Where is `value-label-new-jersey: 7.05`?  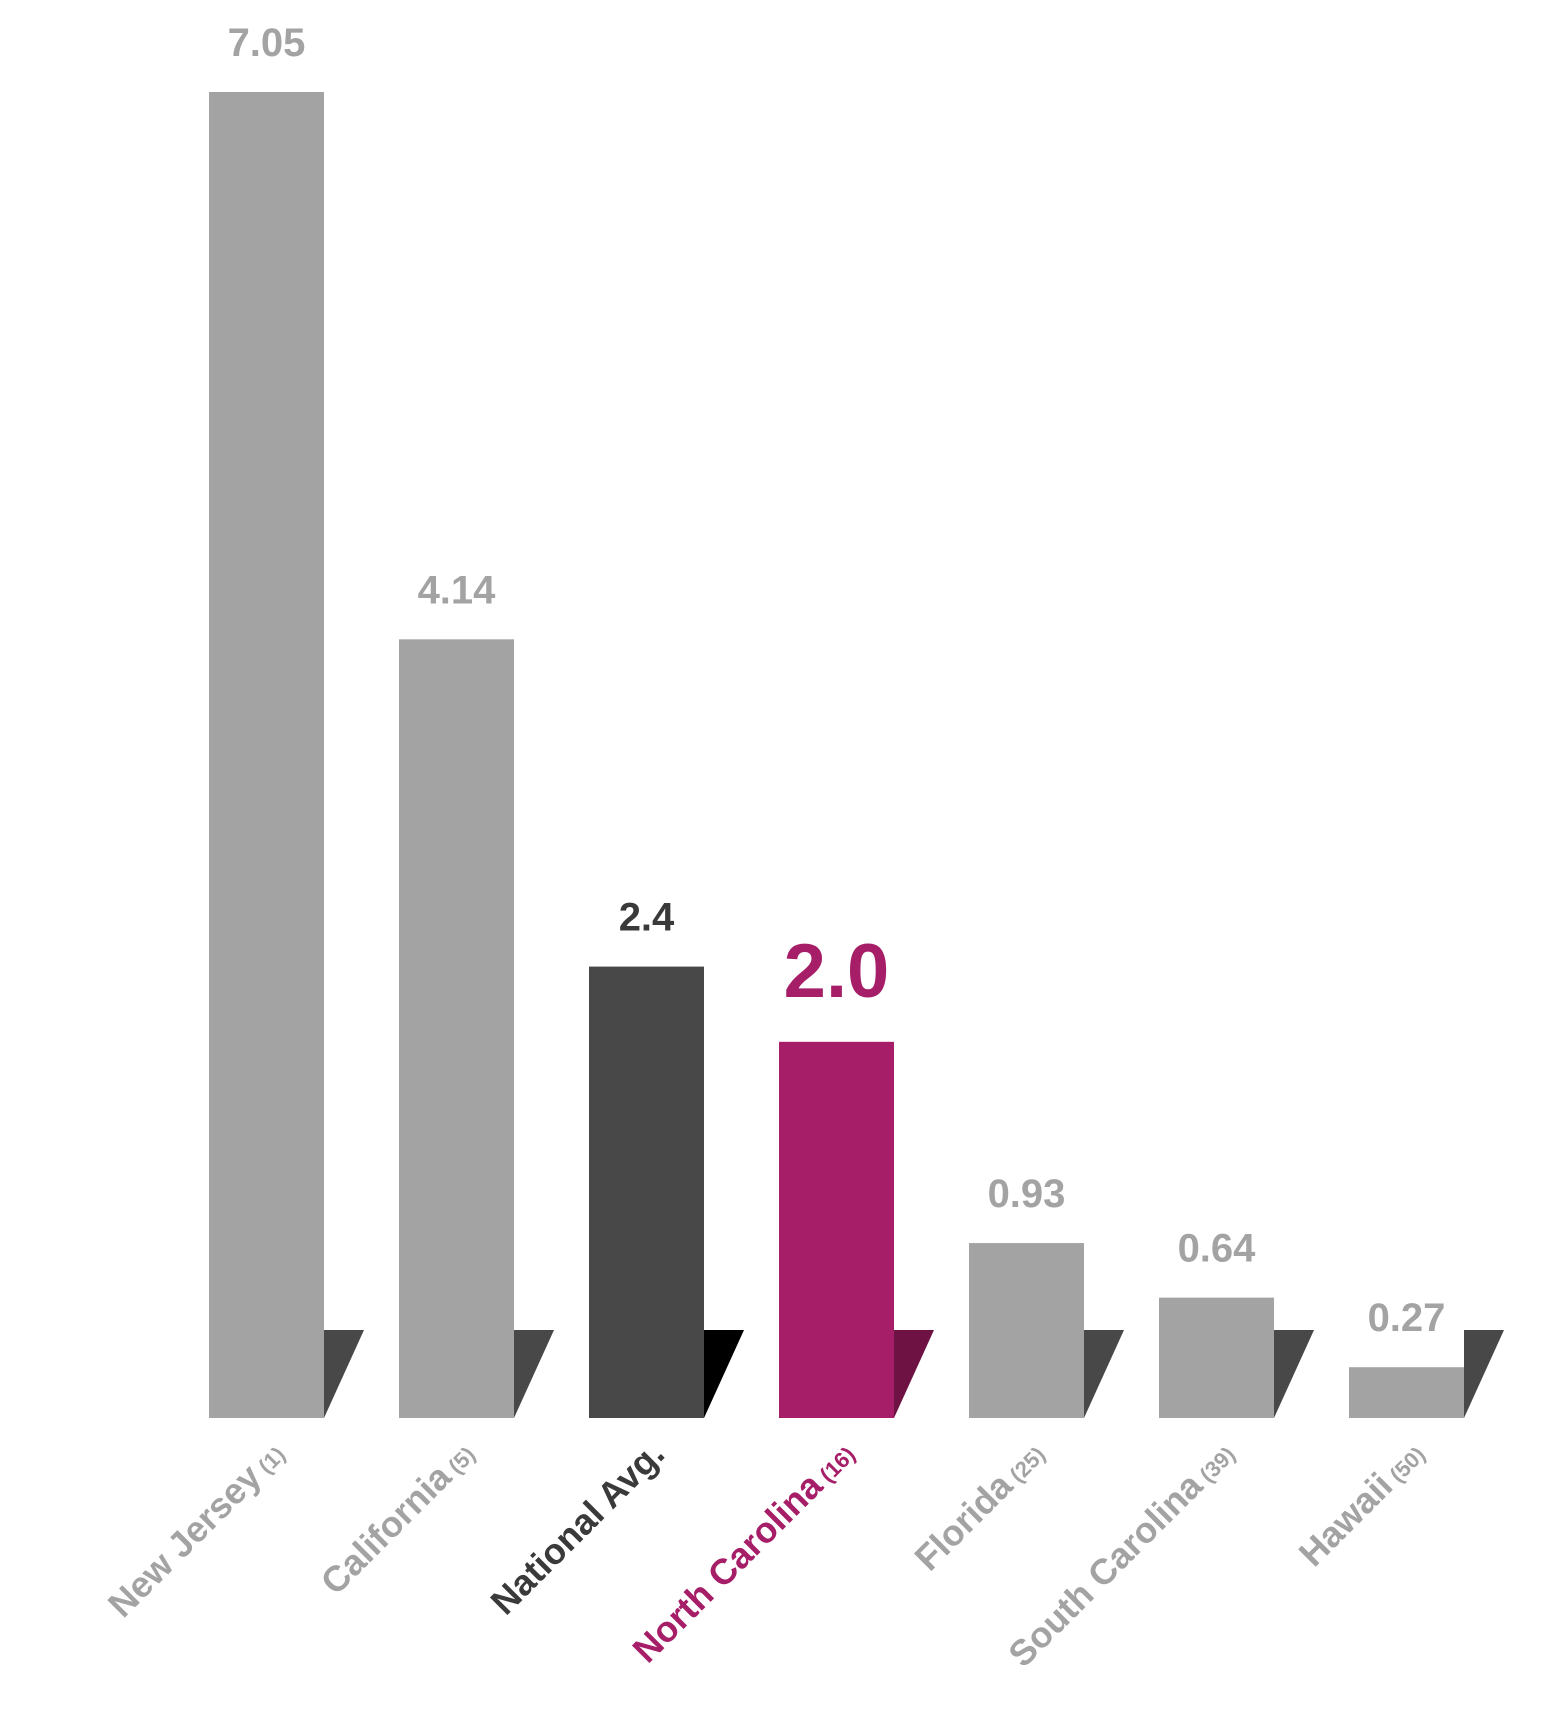 value-label-new-jersey: 7.05 is located at coordinates (267, 43).